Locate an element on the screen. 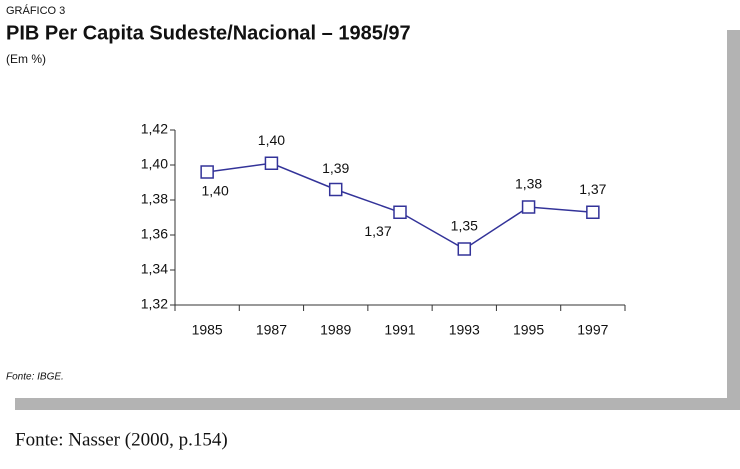 This screenshot has height=469, width=740. caption: Fonte: Nasser (2000, p.154) is located at coordinates (121, 439).